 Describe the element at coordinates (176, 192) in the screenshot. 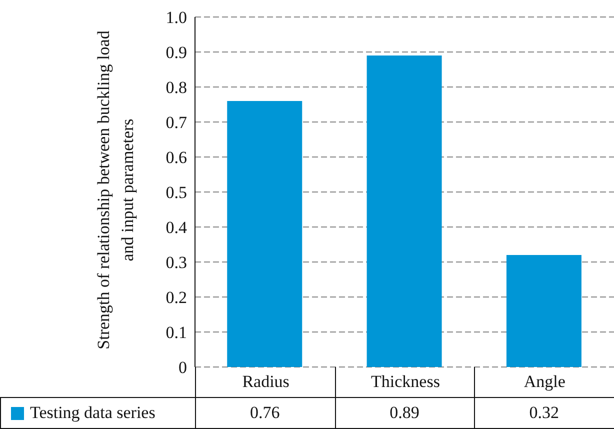

I see `y-tick-label: 0.5` at that location.